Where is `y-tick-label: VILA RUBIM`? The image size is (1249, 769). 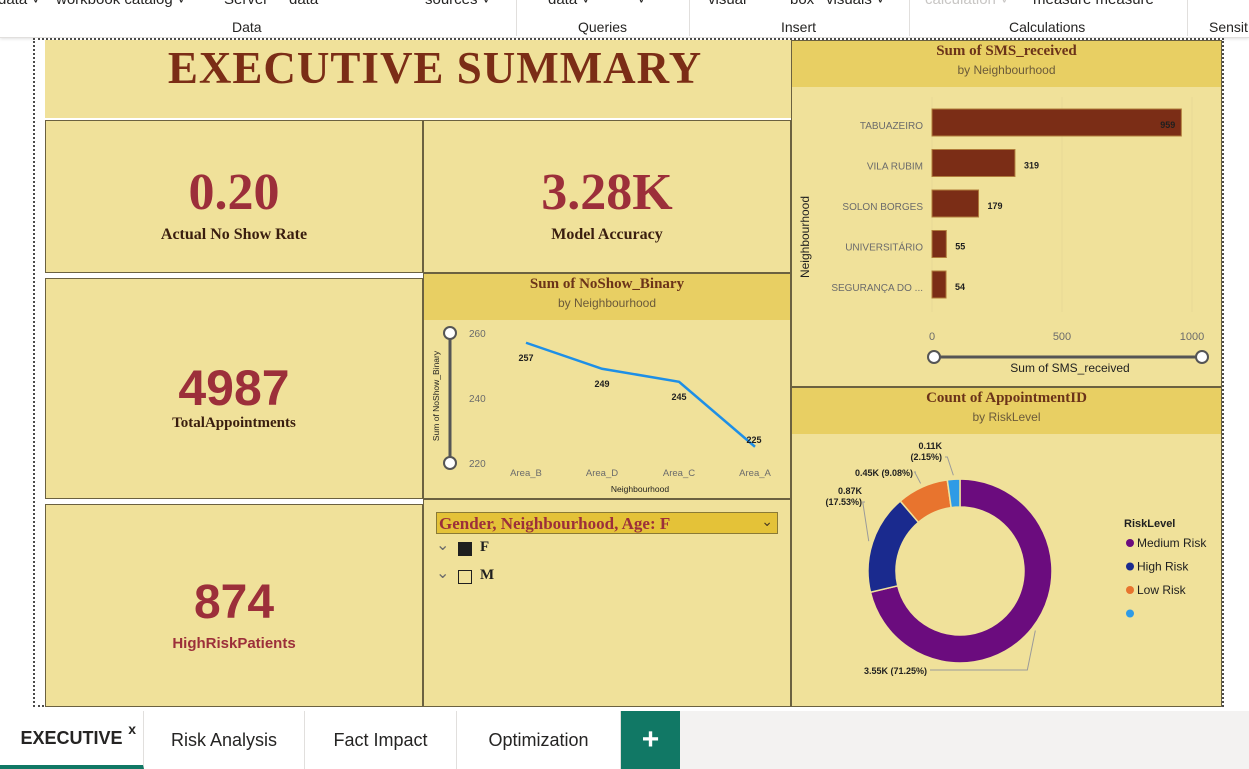
y-tick-label: VILA RUBIM is located at coordinates (895, 167).